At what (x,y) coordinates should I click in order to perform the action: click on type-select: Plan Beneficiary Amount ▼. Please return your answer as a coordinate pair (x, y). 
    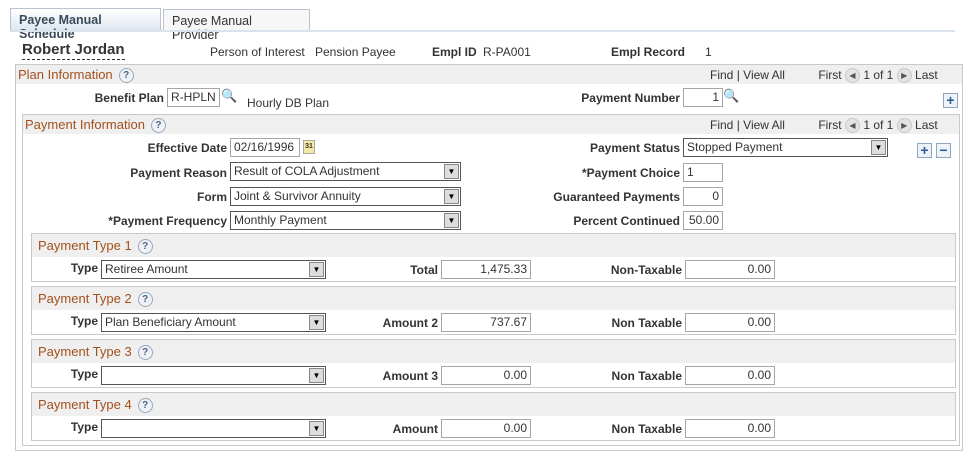
    Looking at the image, I should click on (213, 322).